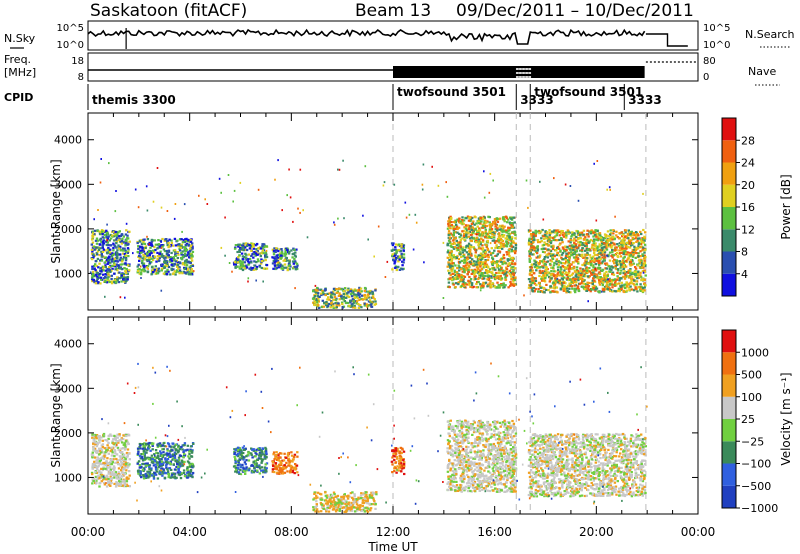  I want to click on nsky-trace, so click(387, 38).